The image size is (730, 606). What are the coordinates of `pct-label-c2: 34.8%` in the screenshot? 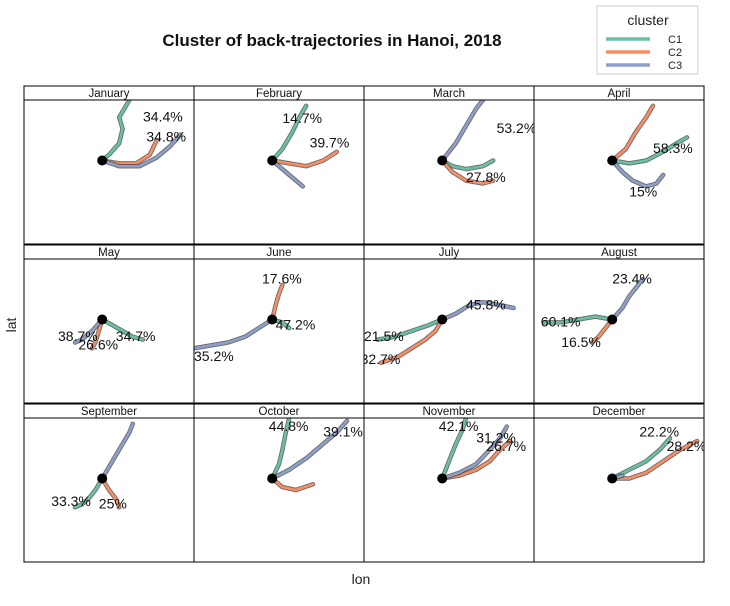 It's located at (166, 137).